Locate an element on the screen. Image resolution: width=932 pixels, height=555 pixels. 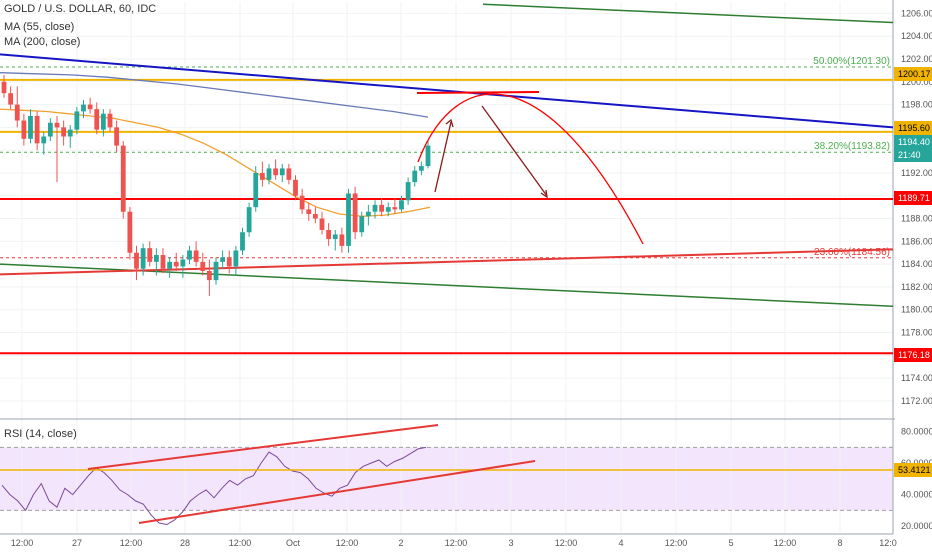
price-badge-label-0: 1200.17 is located at coordinates (914, 74).